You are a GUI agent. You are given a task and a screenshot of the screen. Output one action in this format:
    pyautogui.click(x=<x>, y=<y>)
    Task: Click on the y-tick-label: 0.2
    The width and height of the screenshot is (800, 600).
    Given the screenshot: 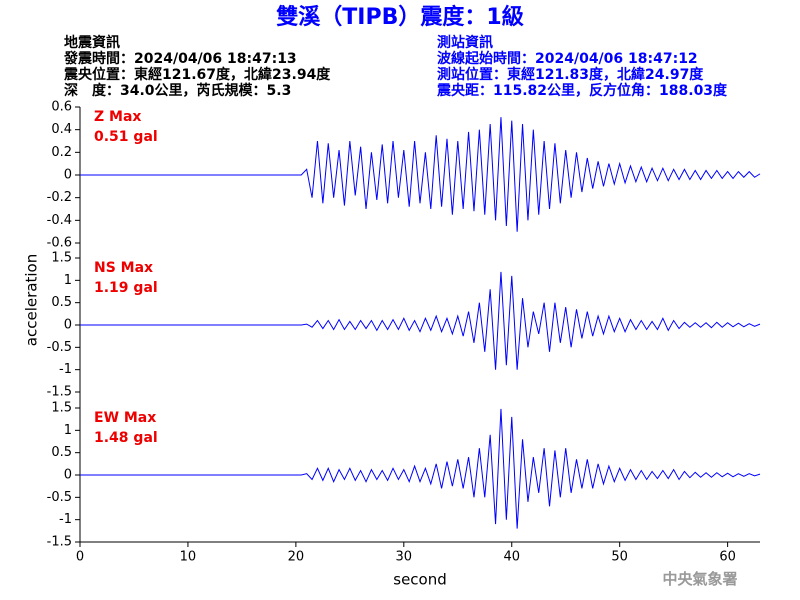 What is the action you would take?
    pyautogui.click(x=61, y=152)
    